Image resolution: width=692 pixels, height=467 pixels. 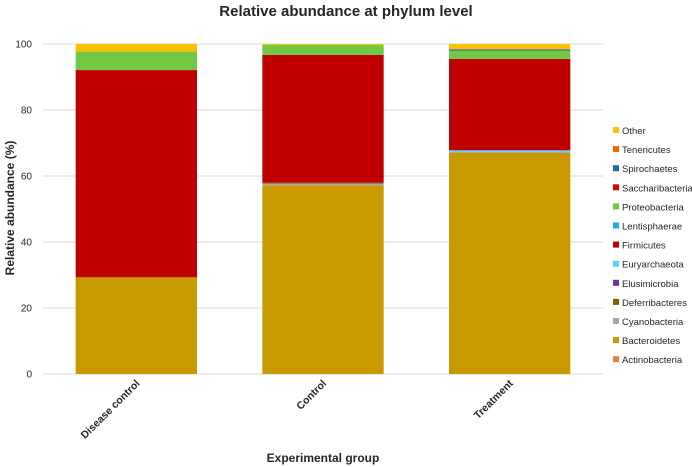 What do you see at coordinates (311, 395) in the screenshot?
I see `x-category-label: Control` at bounding box center [311, 395].